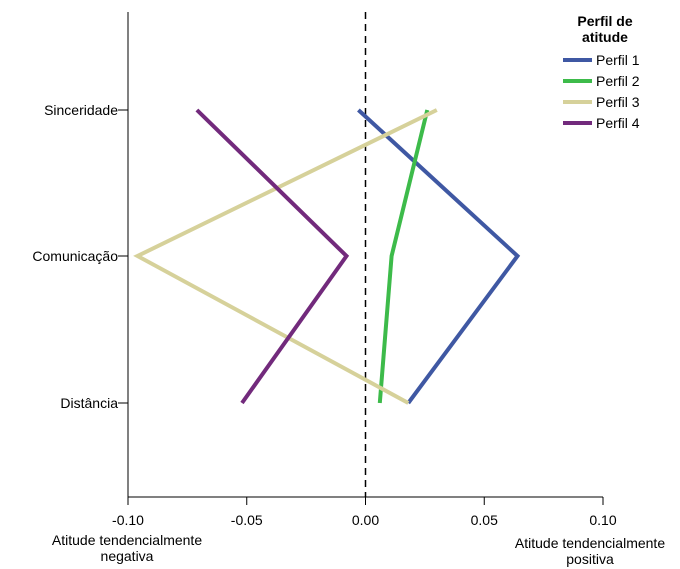 The image size is (680, 569). I want to click on legend-label: Perfil 3, so click(618, 102).